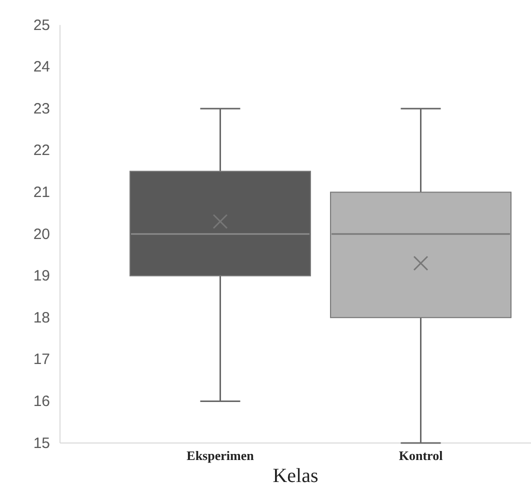 This screenshot has width=531, height=491. Describe the element at coordinates (295, 476) in the screenshot. I see `x-axis-title: Kelas` at that location.